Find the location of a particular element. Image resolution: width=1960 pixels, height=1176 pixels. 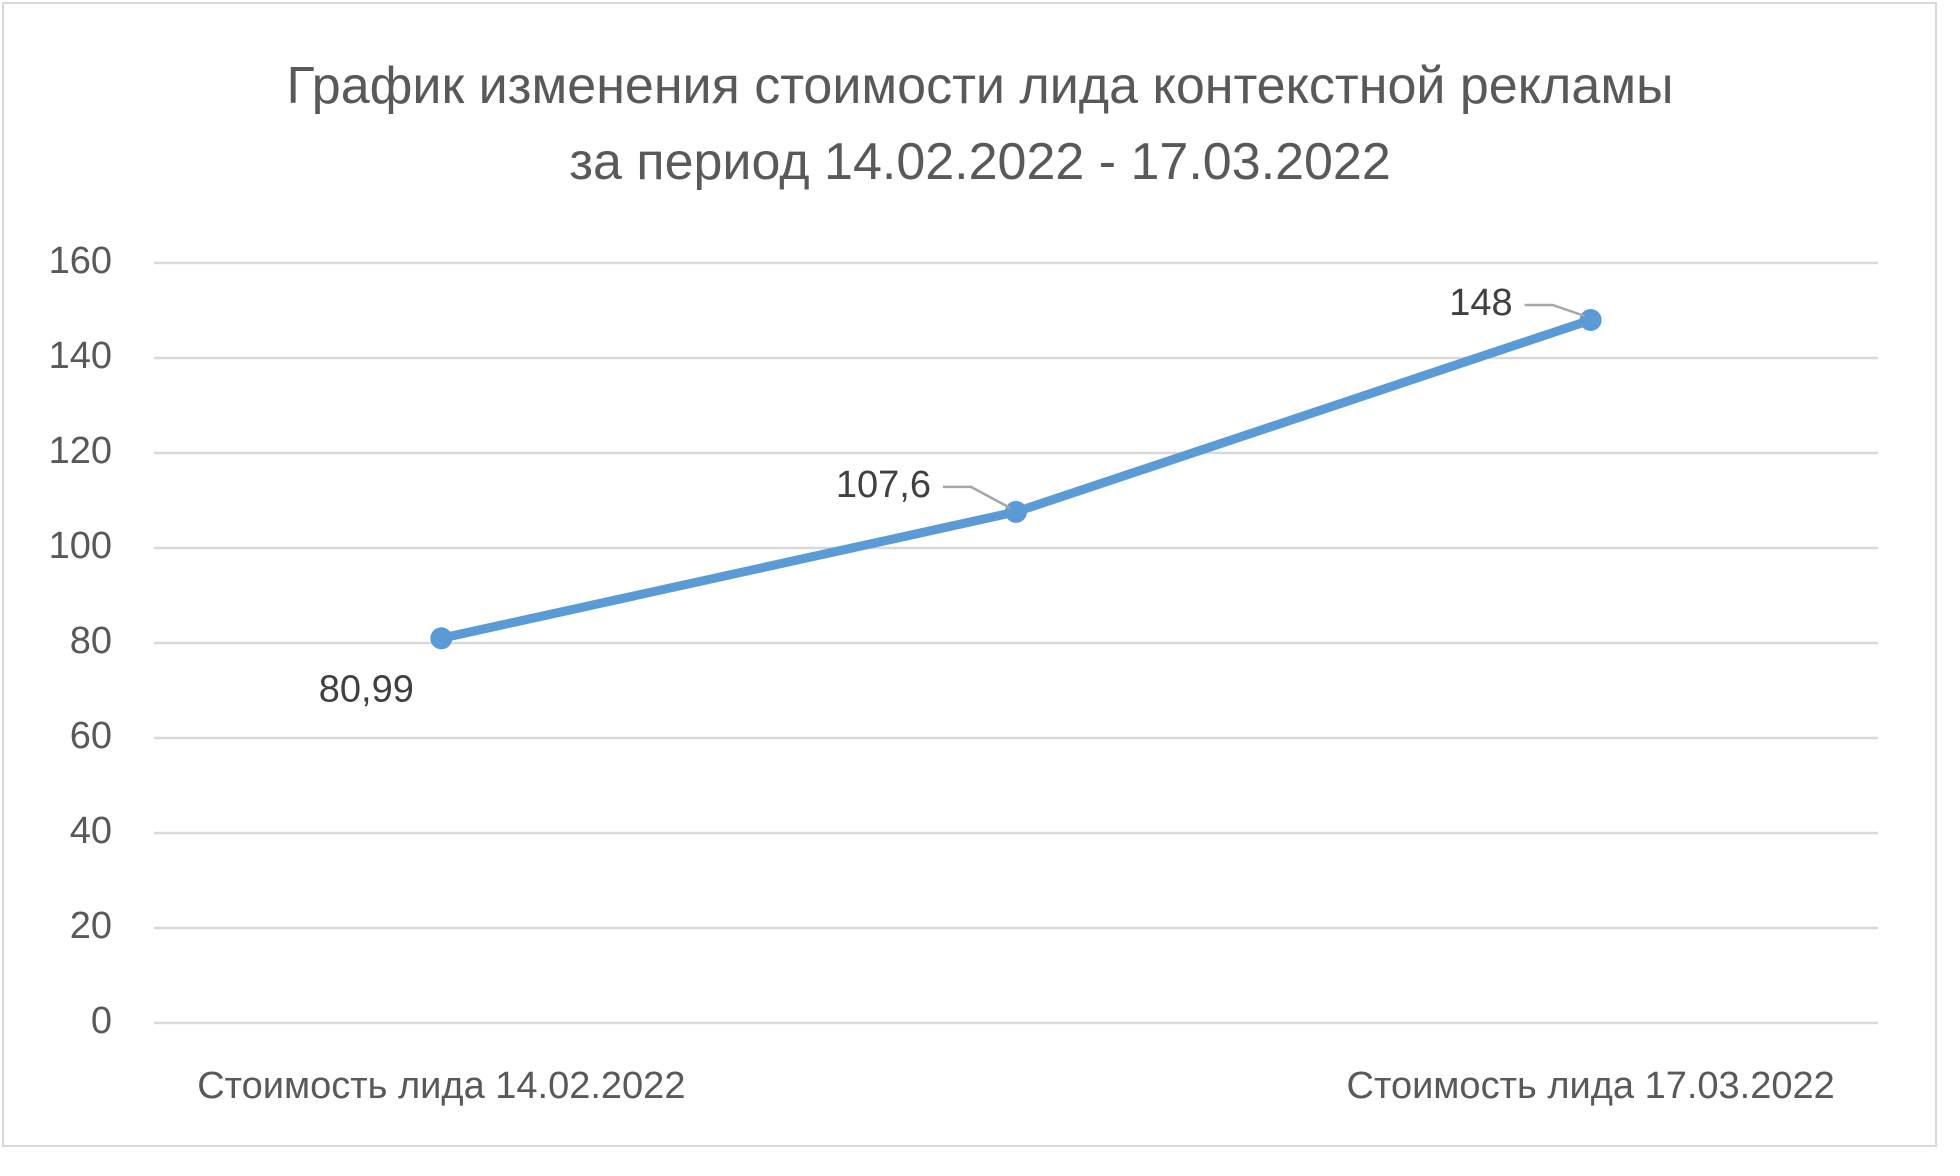

y-tick-label: 160 is located at coordinates (80, 261).